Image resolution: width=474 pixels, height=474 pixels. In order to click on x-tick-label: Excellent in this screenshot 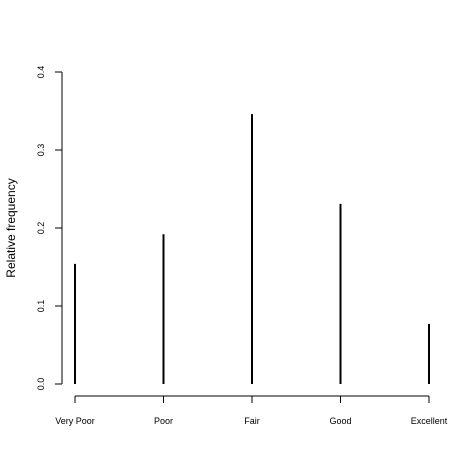, I will do `click(429, 421)`.